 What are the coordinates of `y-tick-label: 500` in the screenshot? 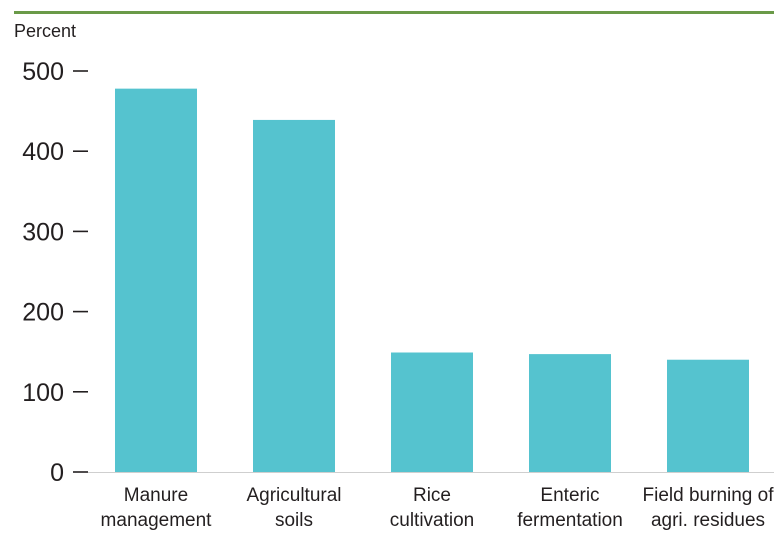 It's located at (43, 72).